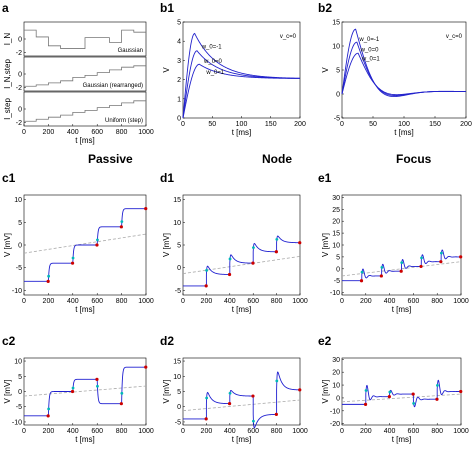 This screenshot has width=474, height=450. Describe the element at coordinates (24, 132) in the screenshot. I see `a-xtick-label: 0` at that location.